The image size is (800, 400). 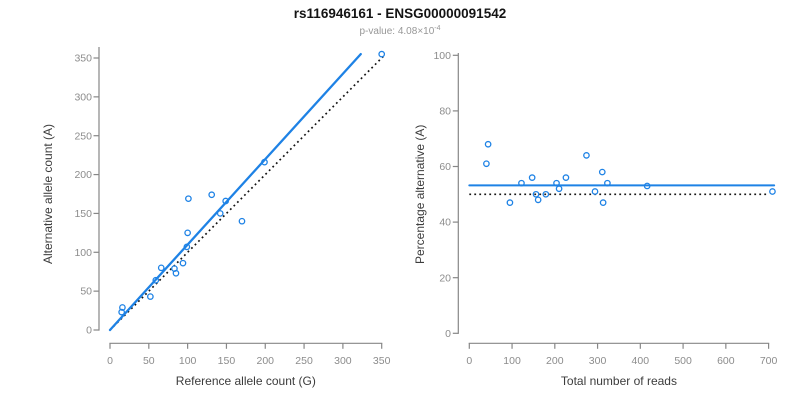 I want to click on x-tick-label: 700, so click(x=769, y=361).